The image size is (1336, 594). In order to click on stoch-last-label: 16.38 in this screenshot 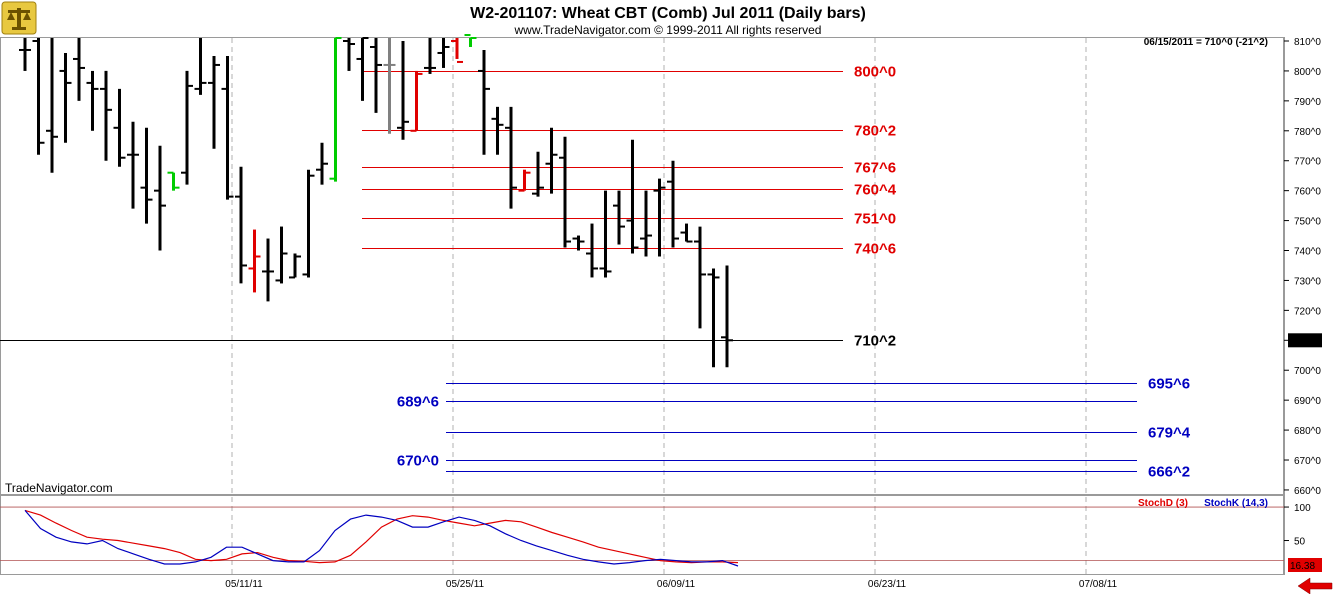, I will do `click(1302, 566)`.